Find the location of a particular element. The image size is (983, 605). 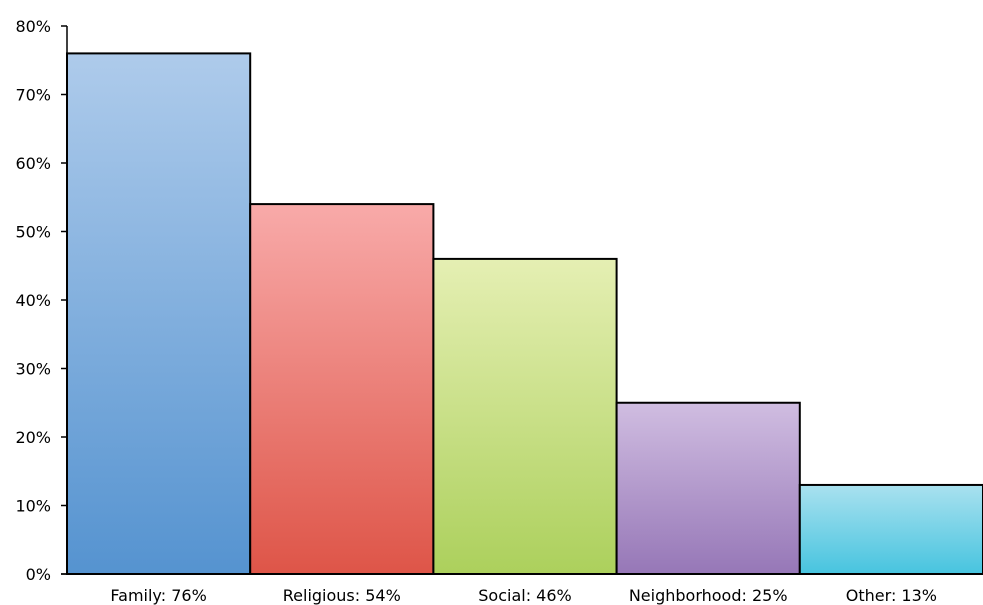

y-tick-label-3: 30% is located at coordinates (33, 369).